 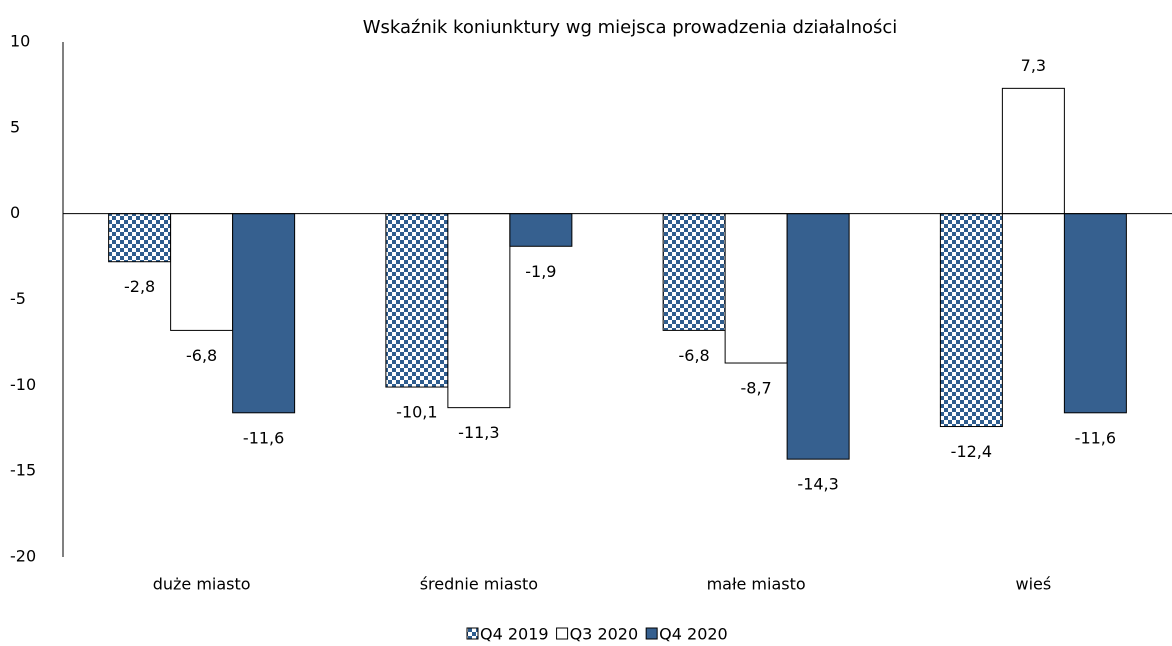 I want to click on x-tick-label: duże miasto, so click(x=202, y=584).